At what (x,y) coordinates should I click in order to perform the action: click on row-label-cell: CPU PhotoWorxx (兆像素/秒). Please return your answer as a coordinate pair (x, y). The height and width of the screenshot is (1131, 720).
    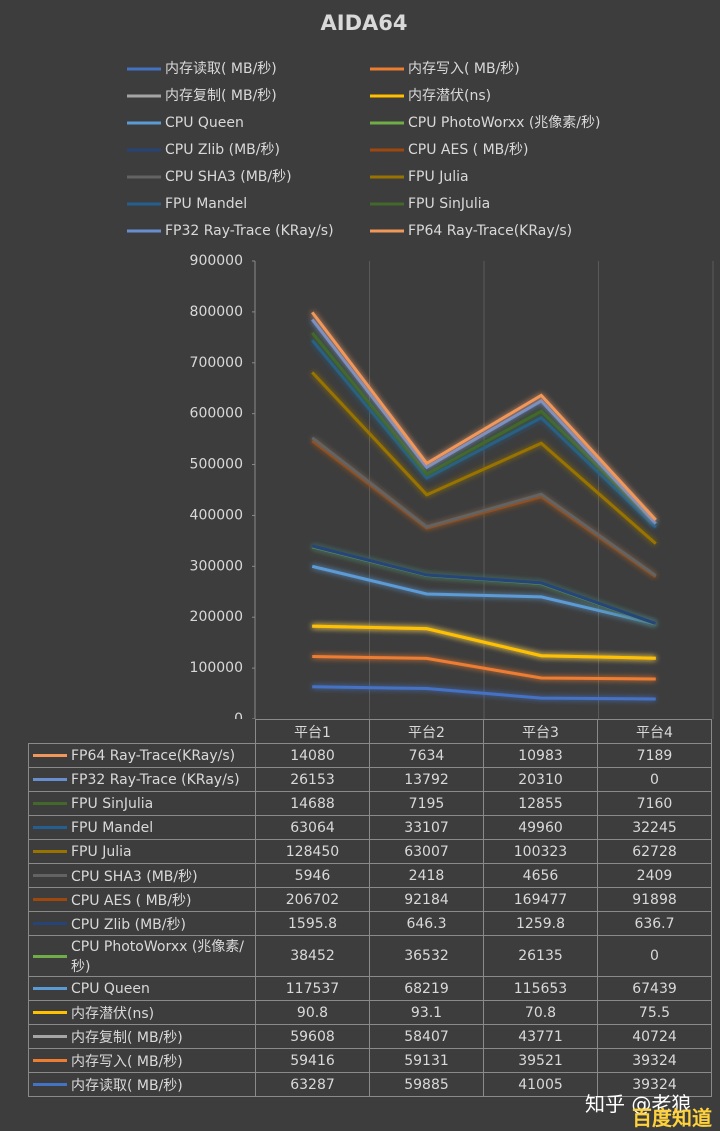
    Looking at the image, I should click on (142, 956).